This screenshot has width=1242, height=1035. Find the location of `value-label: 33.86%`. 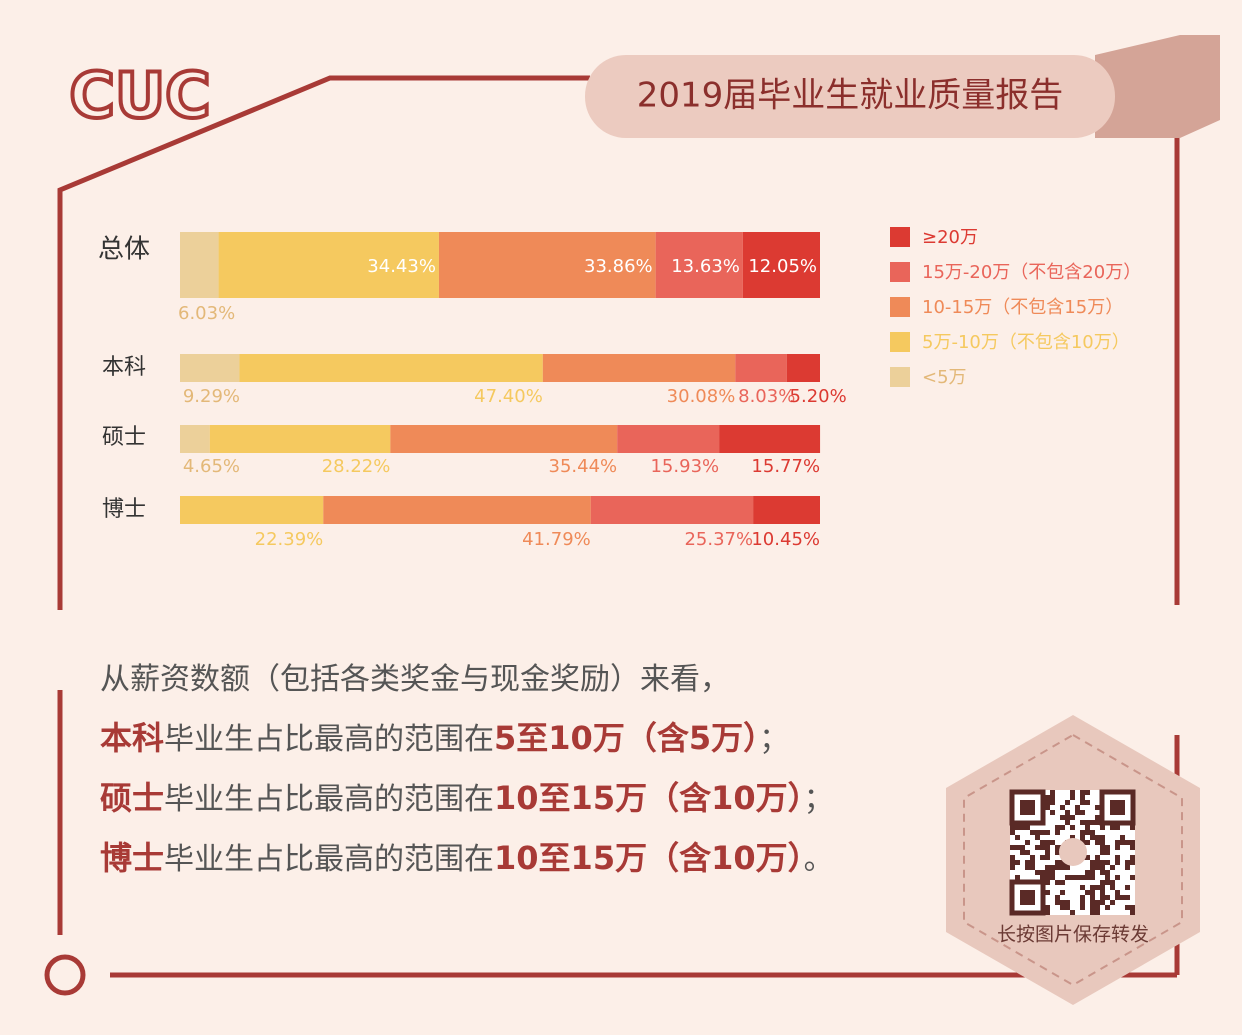

value-label: 33.86% is located at coordinates (618, 266).